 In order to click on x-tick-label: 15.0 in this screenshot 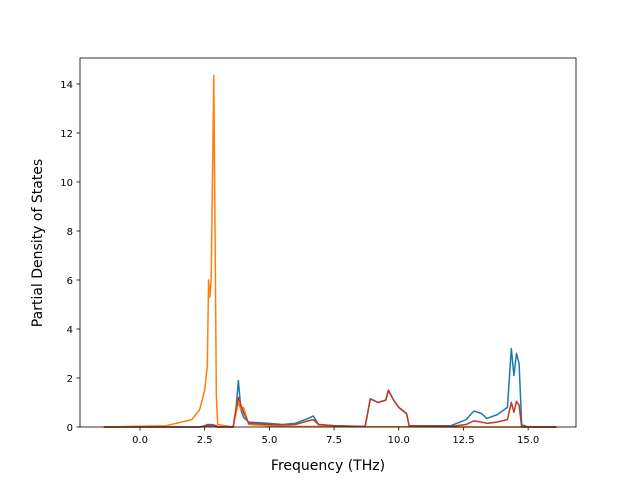, I will do `click(528, 440)`.